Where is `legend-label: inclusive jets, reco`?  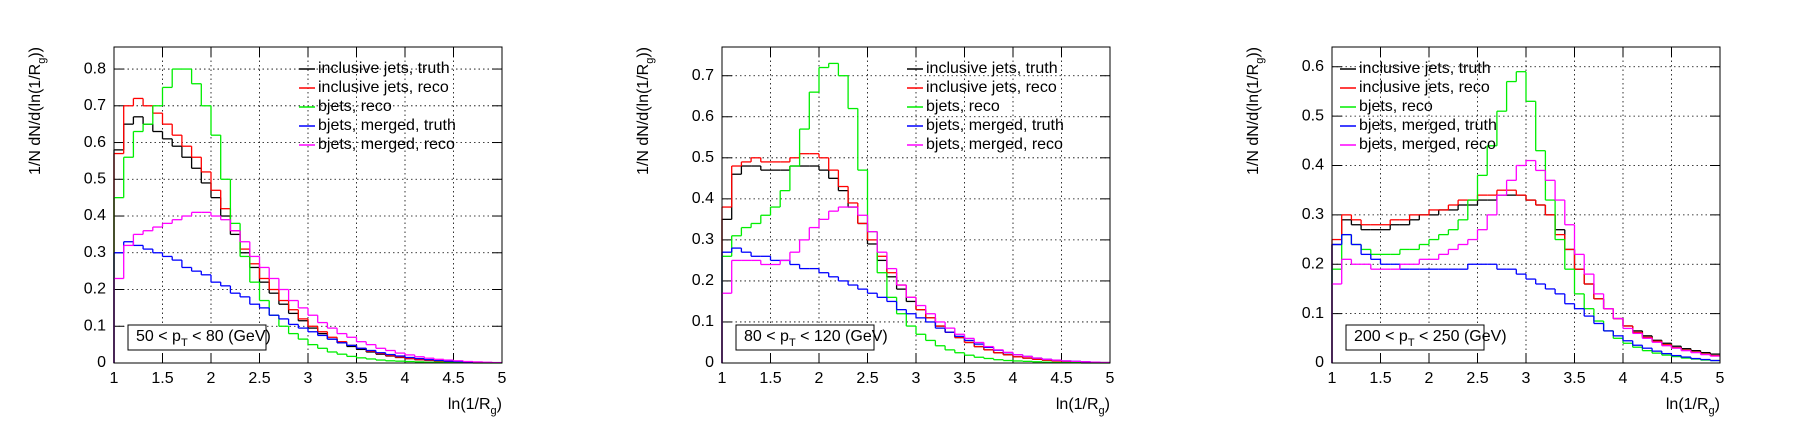
legend-label: inclusive jets, reco is located at coordinates (991, 87).